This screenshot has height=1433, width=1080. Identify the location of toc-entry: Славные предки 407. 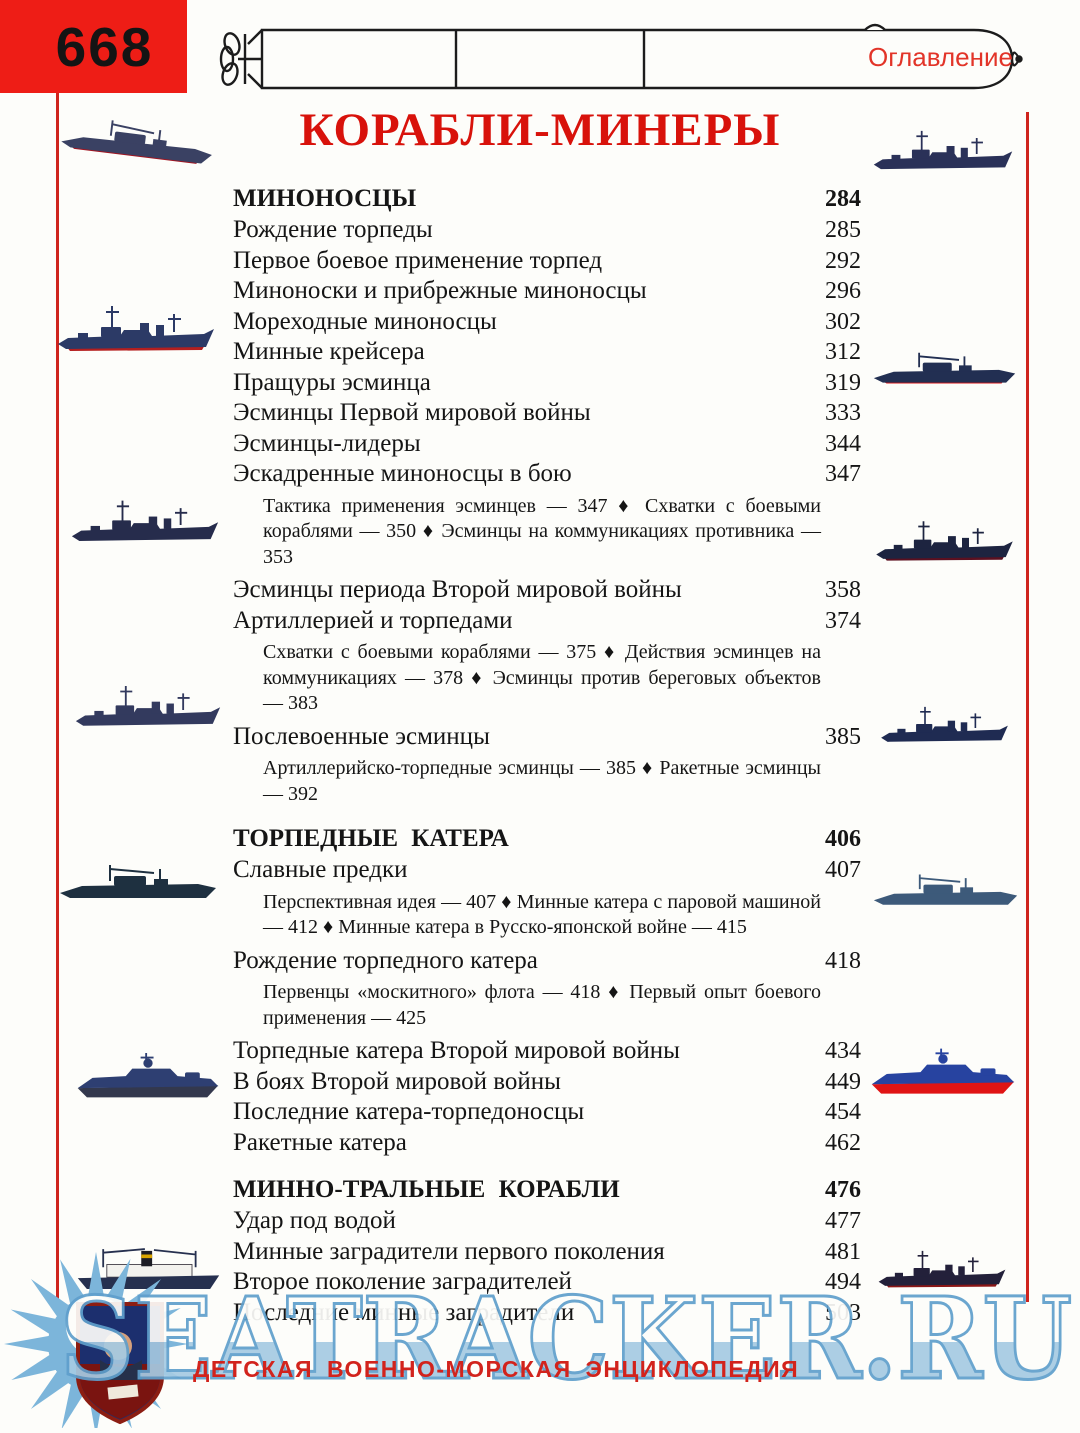
(547, 870).